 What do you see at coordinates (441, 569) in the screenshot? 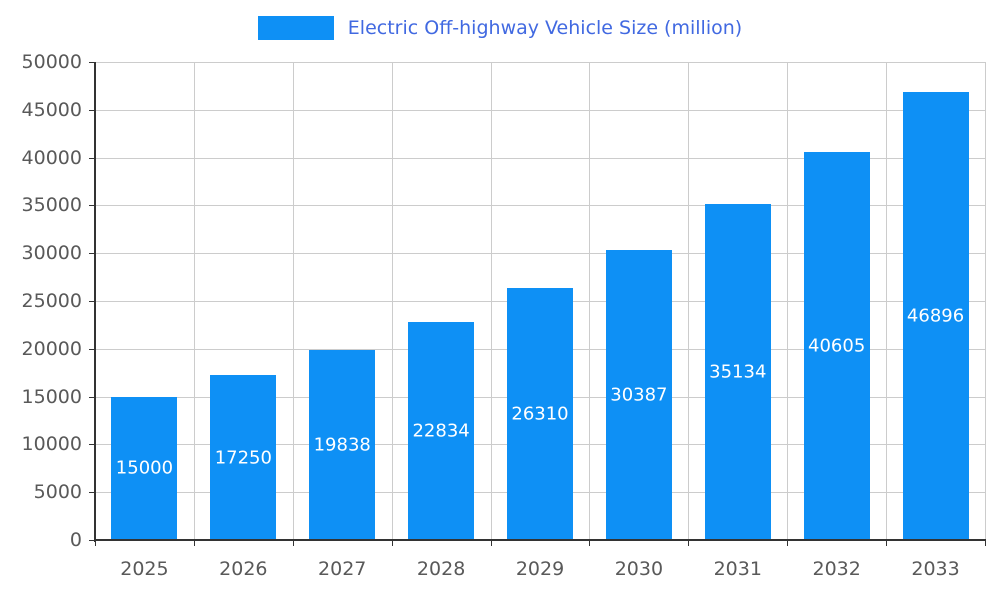
I see `x-tick-label: 2028` at bounding box center [441, 569].